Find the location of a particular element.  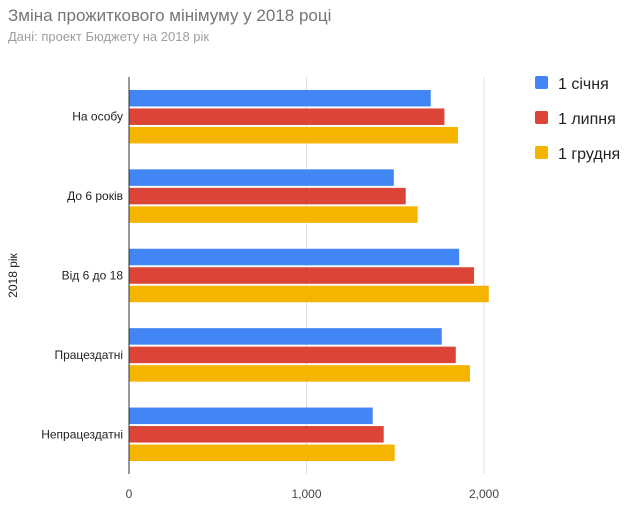

chart-title: Зміна прожиткового мінімуму у 2018 році is located at coordinates (170, 15).